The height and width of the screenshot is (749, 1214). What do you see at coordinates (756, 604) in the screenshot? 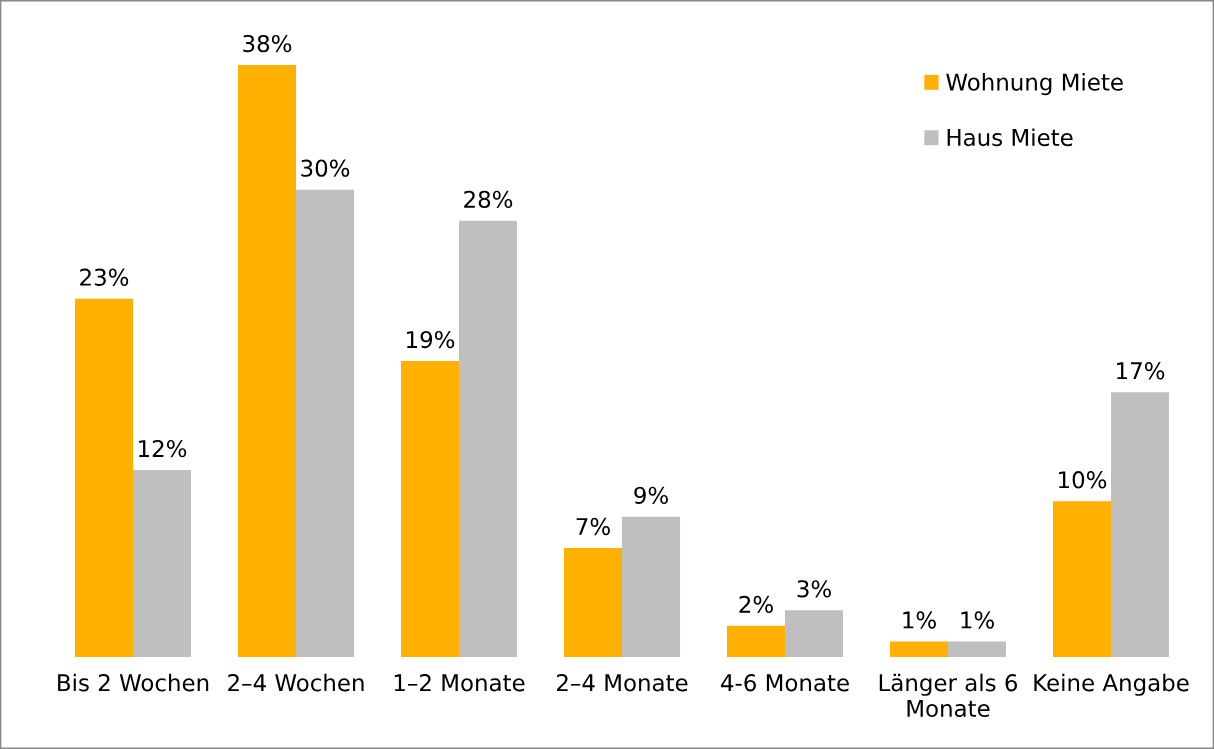
I see `data-label: 2%` at bounding box center [756, 604].